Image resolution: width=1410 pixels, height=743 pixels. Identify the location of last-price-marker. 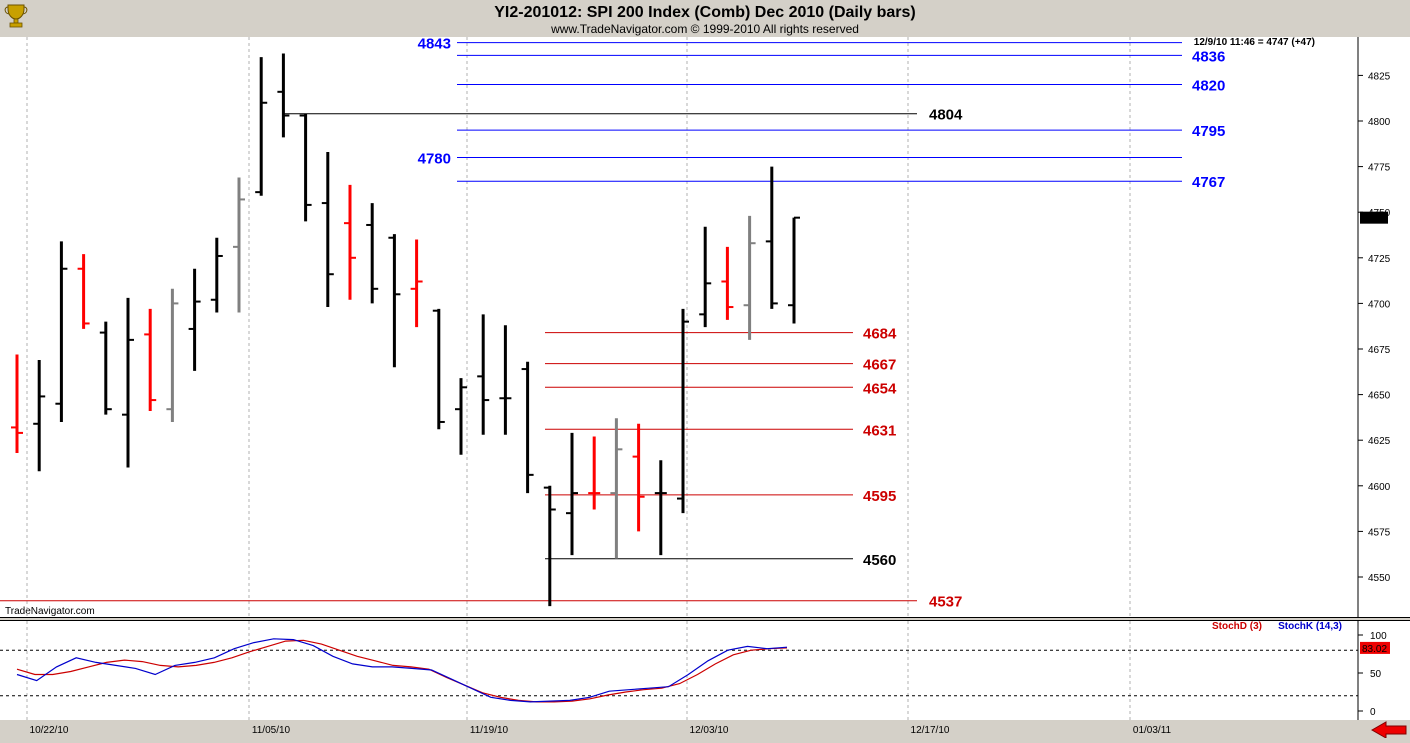
(1374, 217).